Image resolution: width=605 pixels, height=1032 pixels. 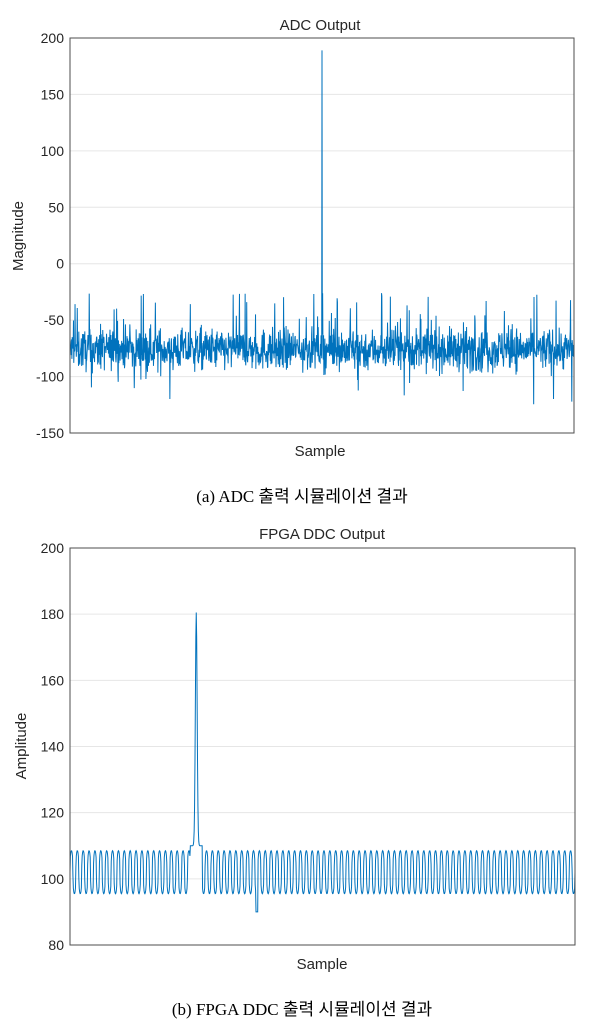 What do you see at coordinates (50, 235) in the screenshot?
I see `y-axis-ticks: 200 150 100 50 0 -50 -100 -150` at bounding box center [50, 235].